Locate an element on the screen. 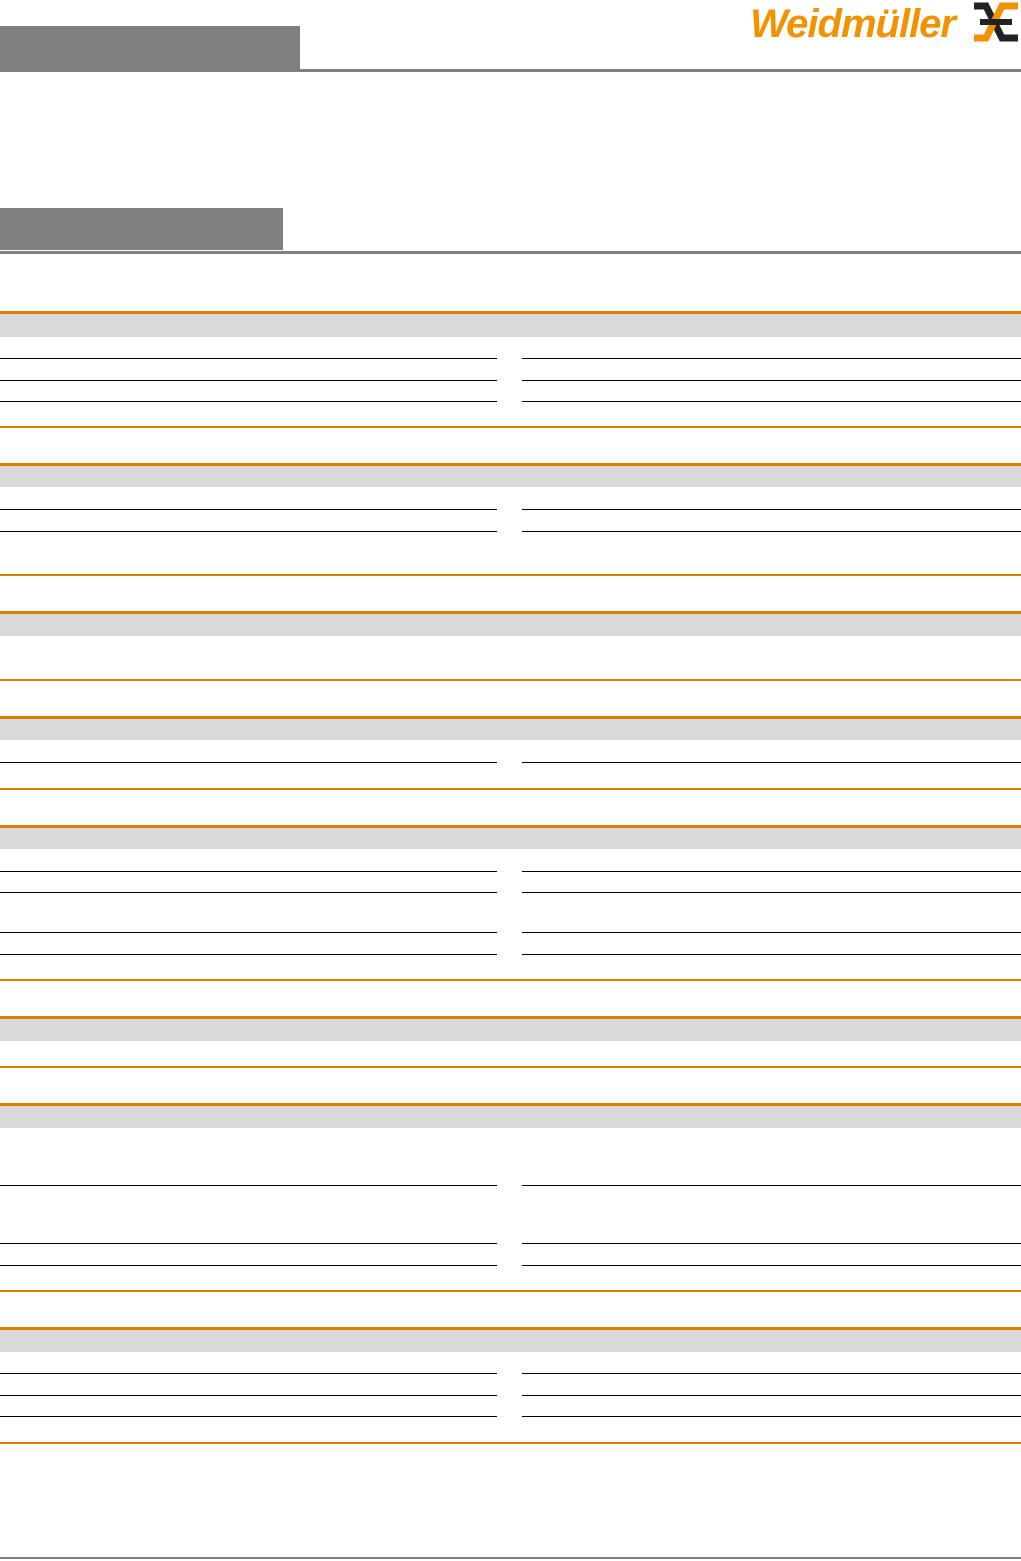 The image size is (1021, 1561). footer-divider is located at coordinates (510, 1558).